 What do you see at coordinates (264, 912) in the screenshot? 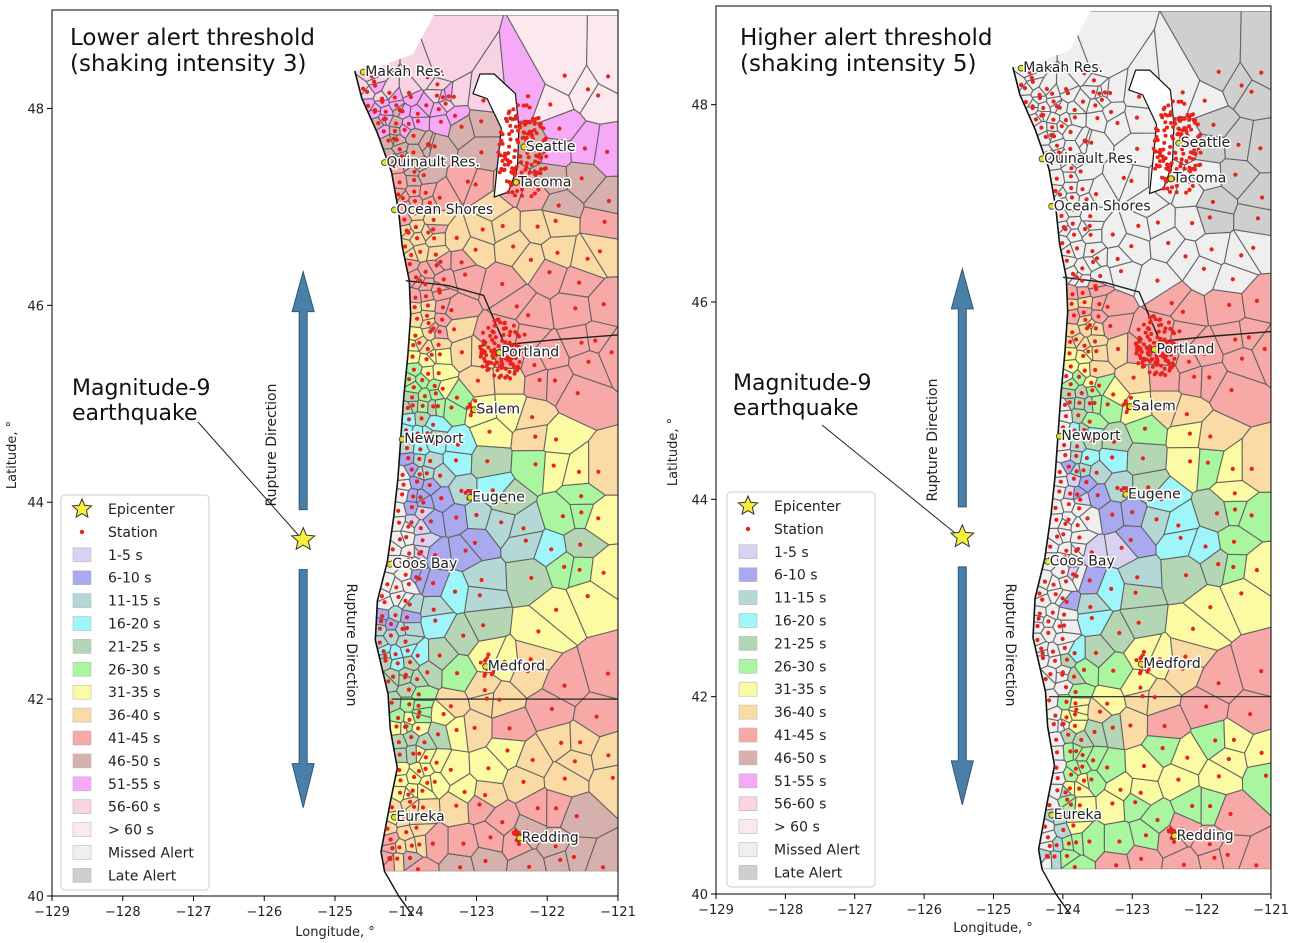
I see `x-tick-label: −126` at bounding box center [264, 912].